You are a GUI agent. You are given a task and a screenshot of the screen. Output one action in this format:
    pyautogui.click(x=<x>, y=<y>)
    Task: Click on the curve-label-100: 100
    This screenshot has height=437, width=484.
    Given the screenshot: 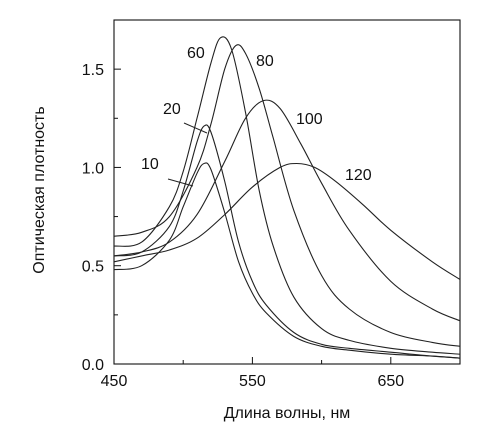 What is the action you would take?
    pyautogui.click(x=309, y=119)
    